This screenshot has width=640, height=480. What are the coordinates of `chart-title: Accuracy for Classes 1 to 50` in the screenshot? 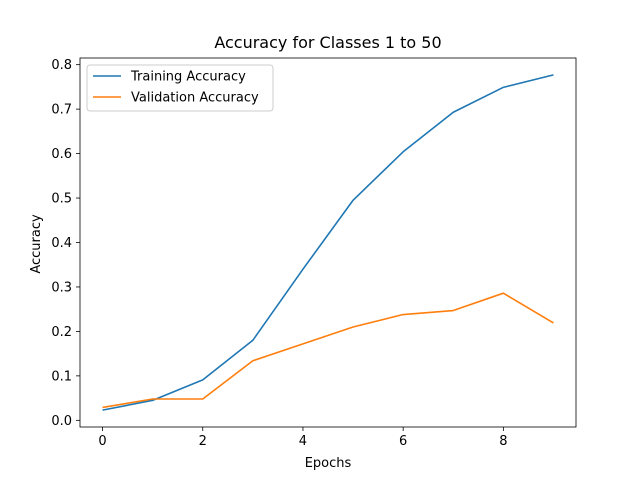 It's located at (327, 42).